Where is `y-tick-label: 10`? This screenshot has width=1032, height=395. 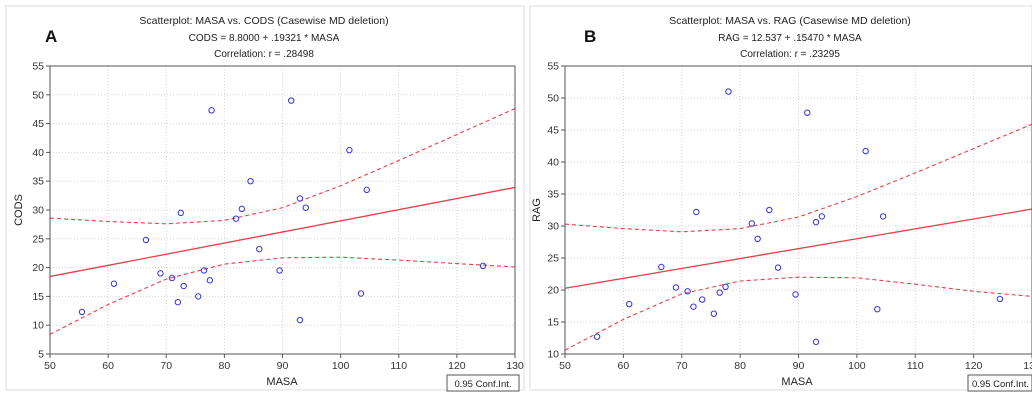
y-tick-label: 10 is located at coordinates (38, 326).